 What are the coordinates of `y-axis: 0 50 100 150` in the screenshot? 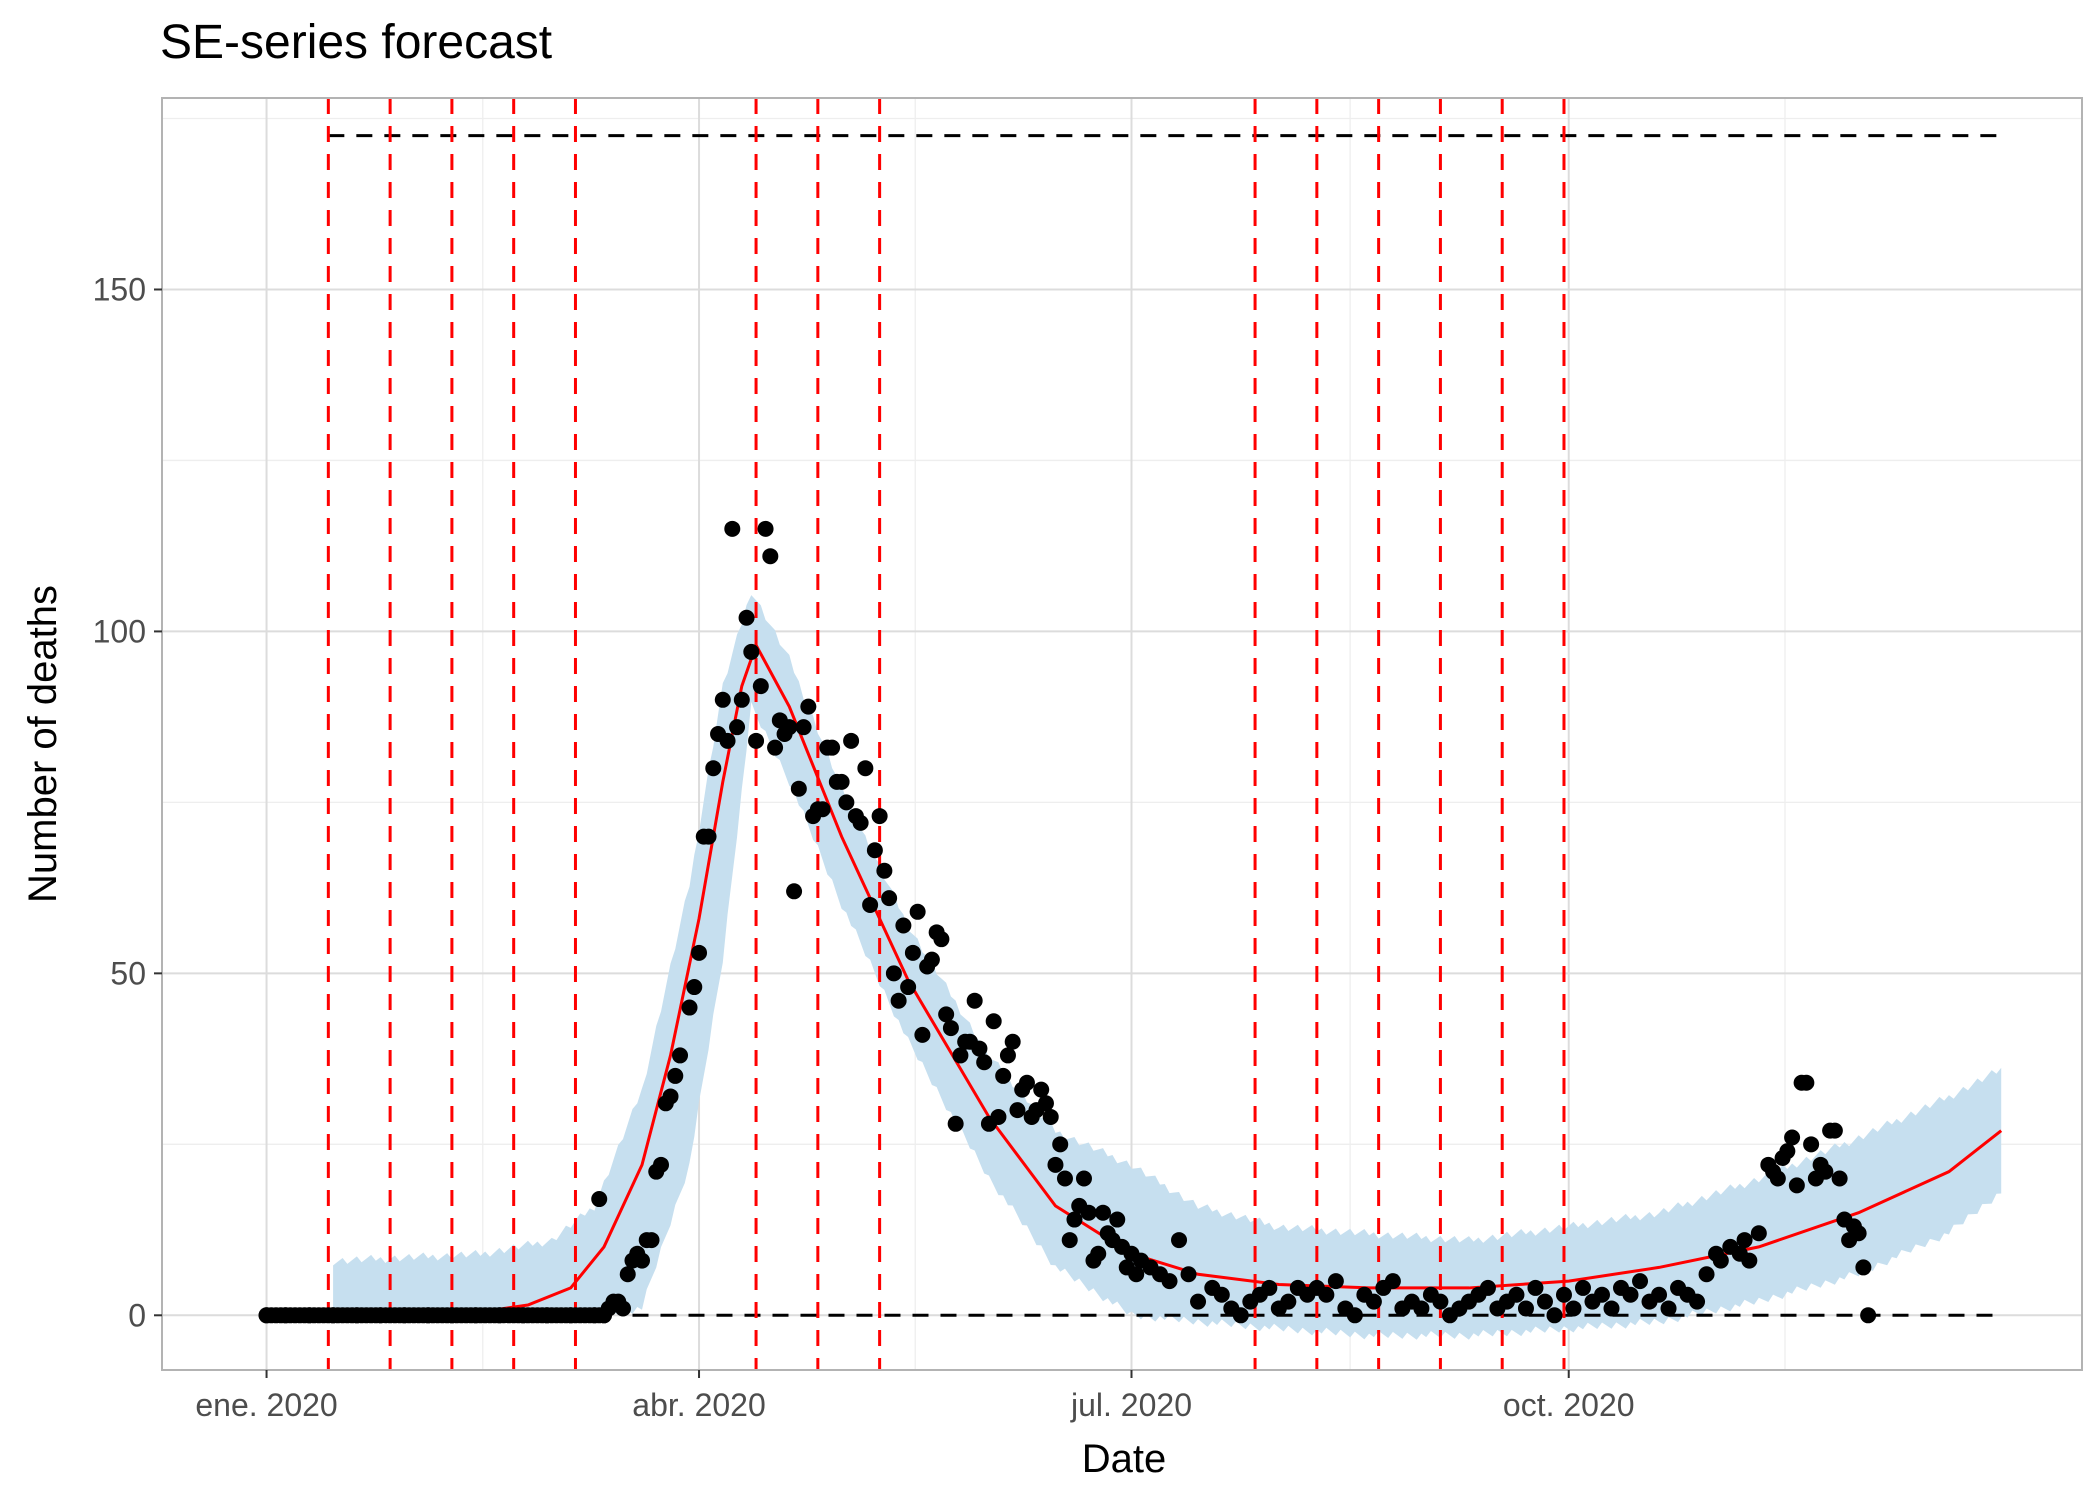 It's located at (127, 802).